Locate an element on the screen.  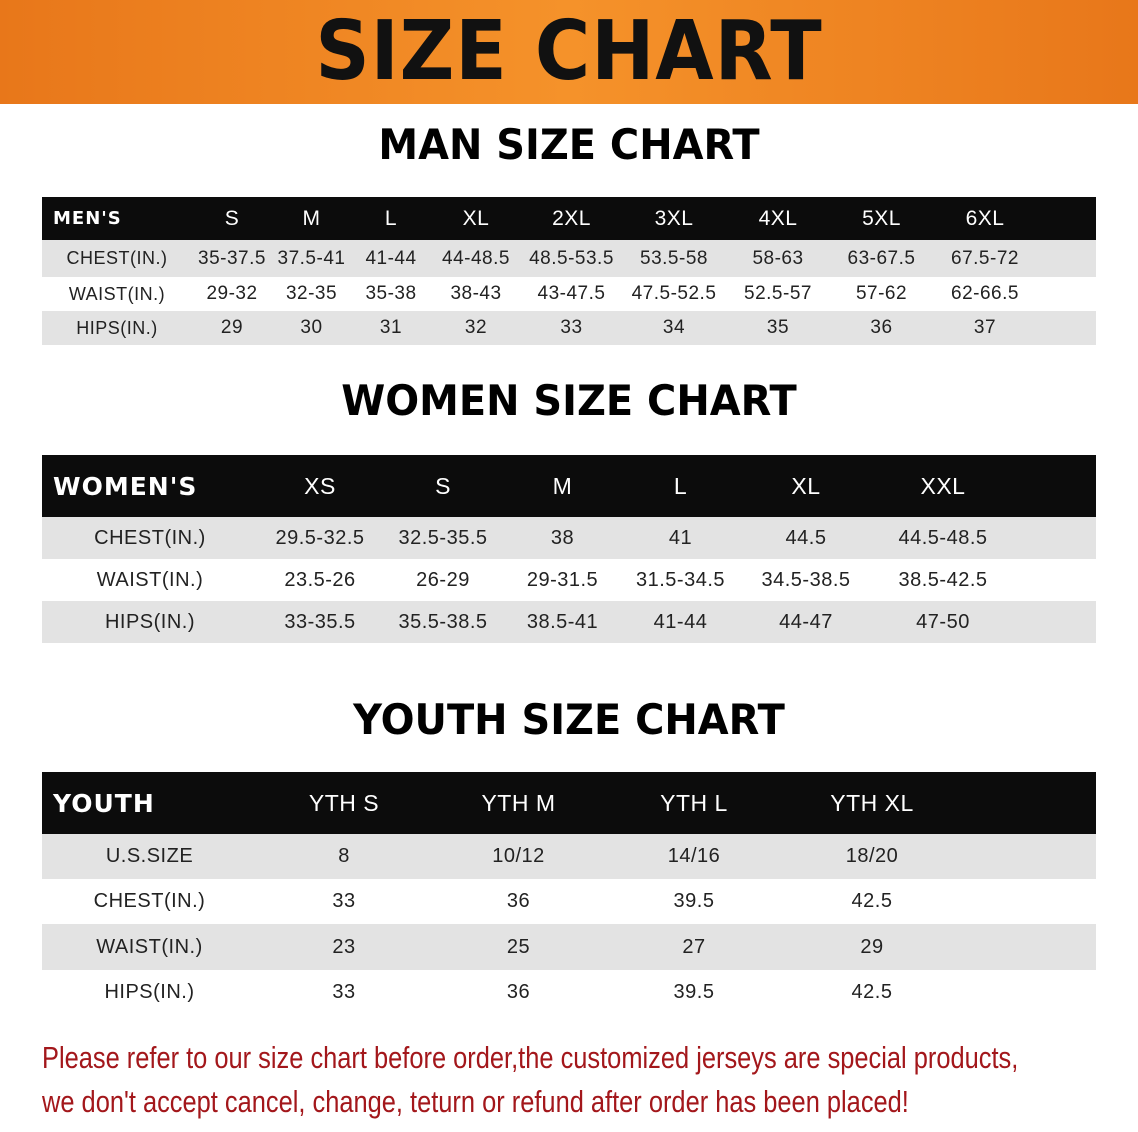
measurement-cell: 33-35.5 is located at coordinates (320, 621).